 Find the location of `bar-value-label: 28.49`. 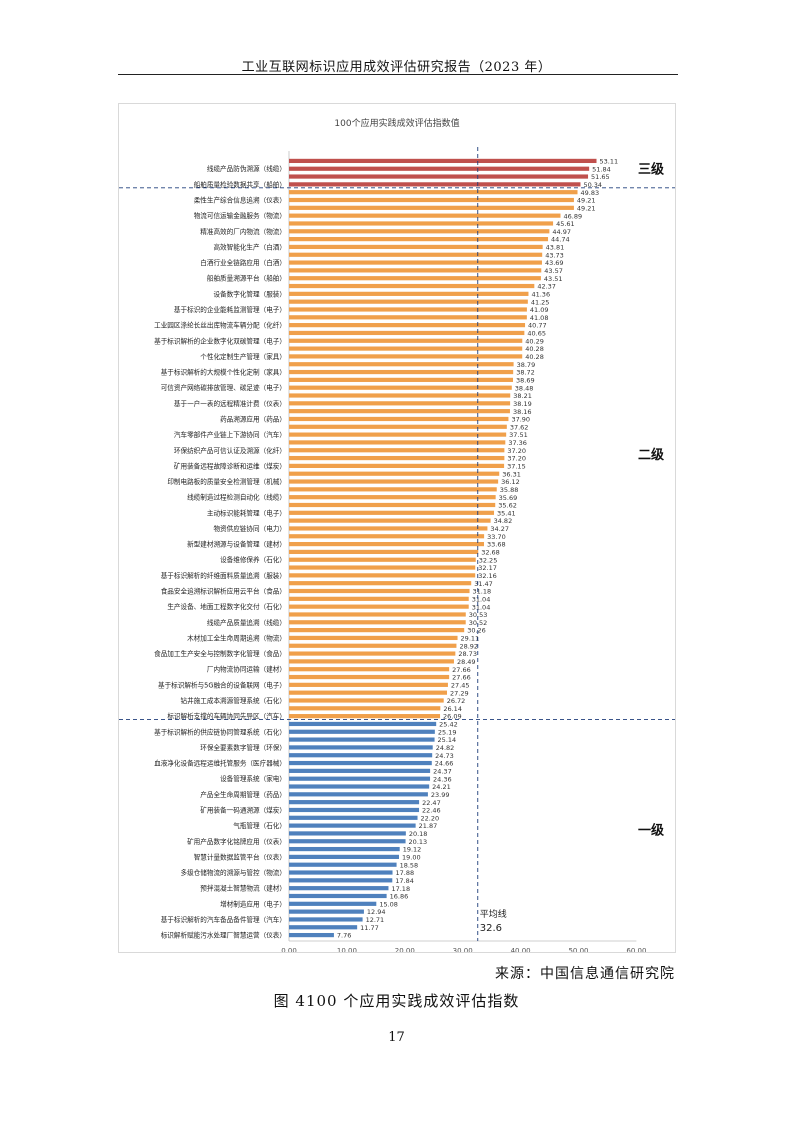

bar-value-label: 28.49 is located at coordinates (466, 662).